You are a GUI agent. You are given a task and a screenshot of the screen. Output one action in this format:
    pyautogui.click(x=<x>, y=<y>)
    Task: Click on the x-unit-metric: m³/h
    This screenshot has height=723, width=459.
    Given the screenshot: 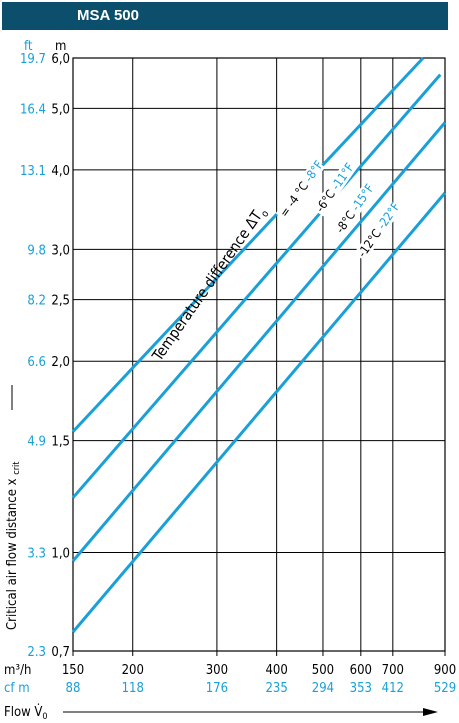 What is the action you would take?
    pyautogui.click(x=17, y=670)
    